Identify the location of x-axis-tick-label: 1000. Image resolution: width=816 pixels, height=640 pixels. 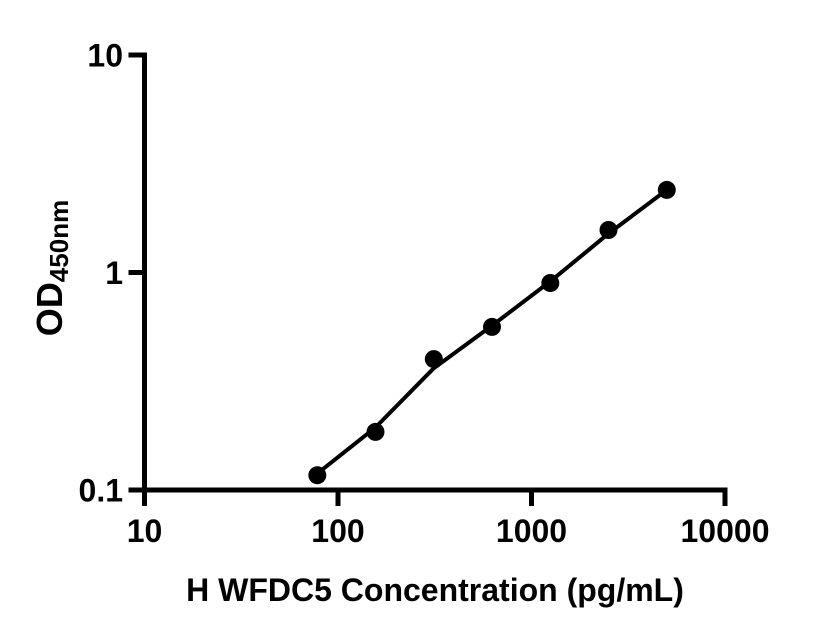
(531, 531).